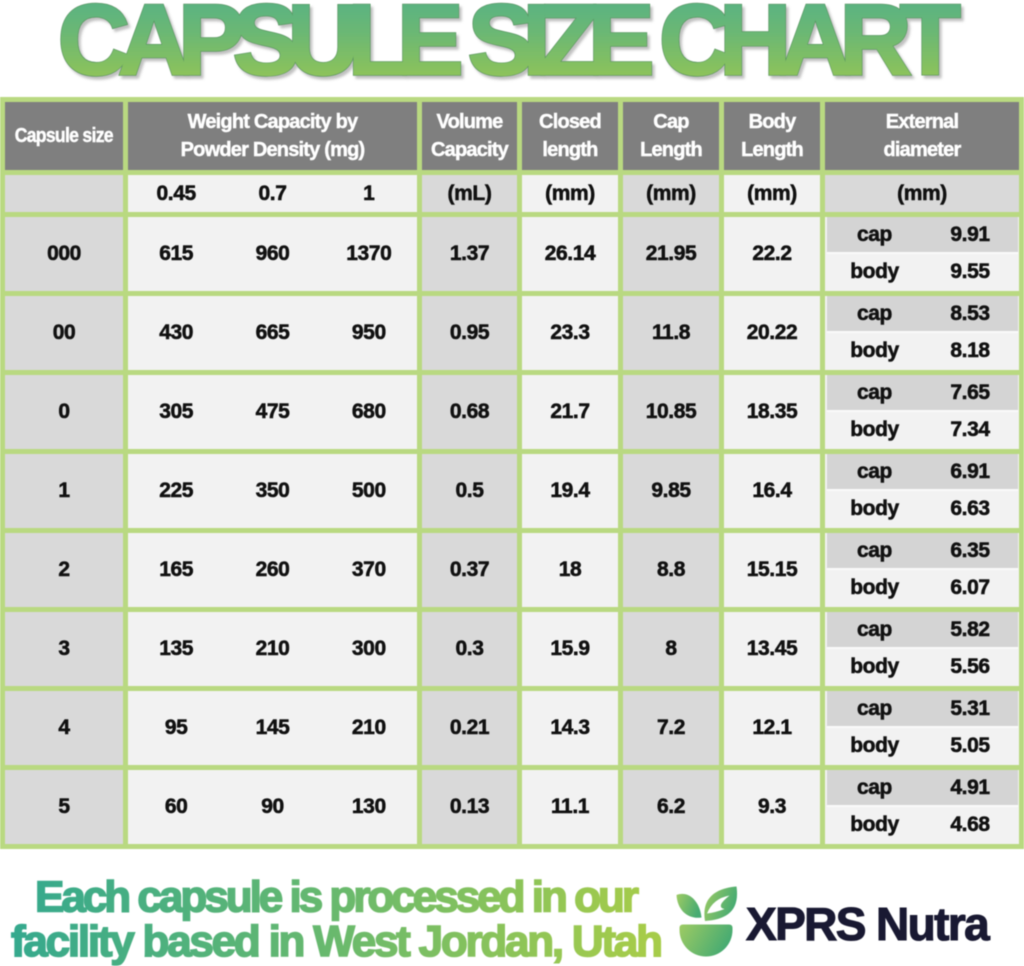  Describe the element at coordinates (337, 897) in the screenshot. I see `svg-text:Each capsule is processed in o: Each capsule is processed in our` at that location.